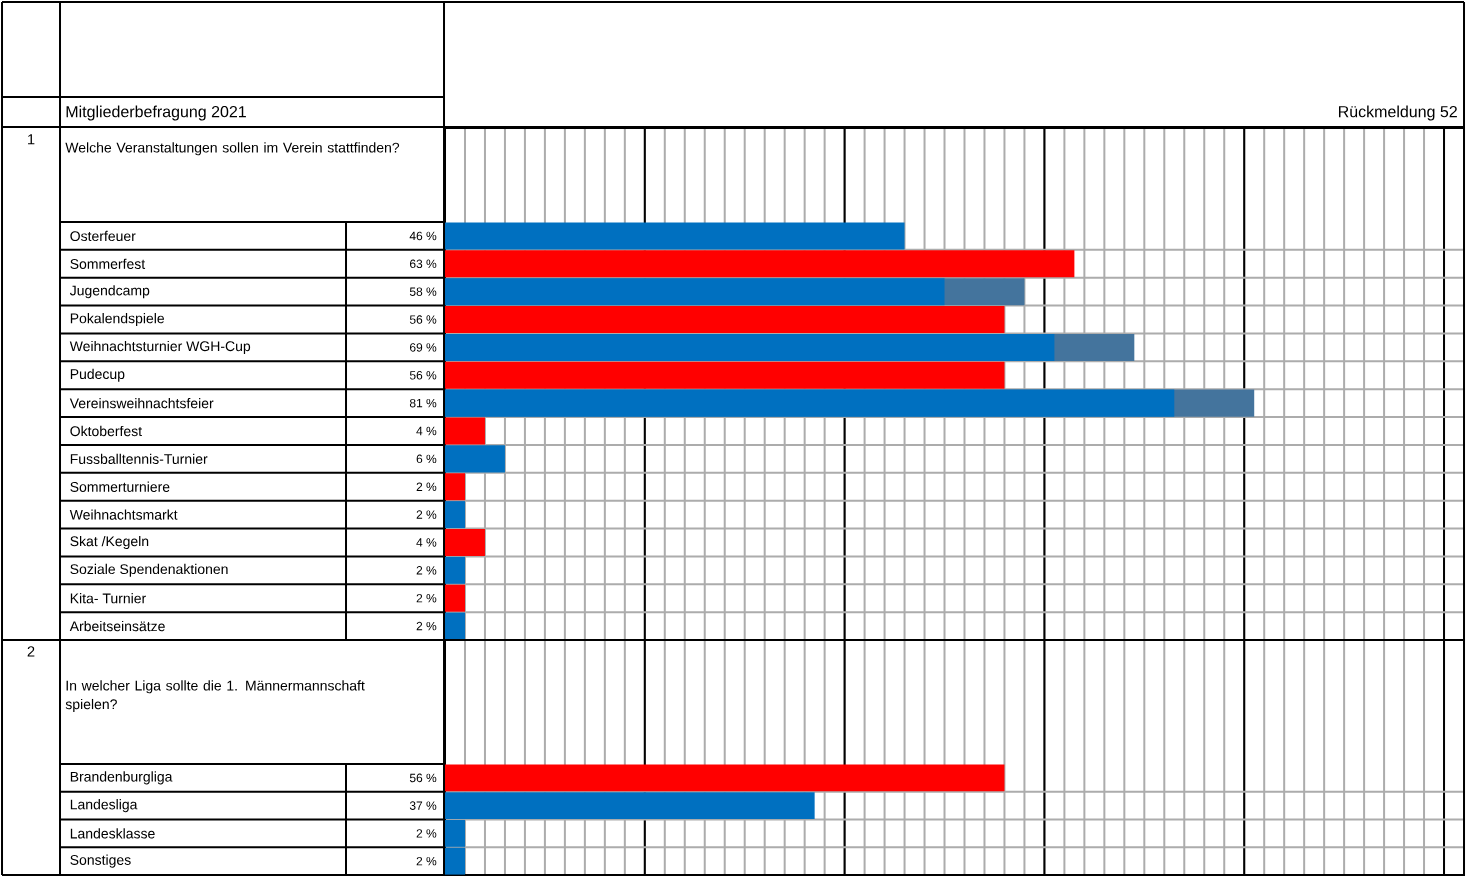 This screenshot has height=877, width=1466. What do you see at coordinates (1397, 113) in the screenshot?
I see `text: Rückmeldung 52` at bounding box center [1397, 113].